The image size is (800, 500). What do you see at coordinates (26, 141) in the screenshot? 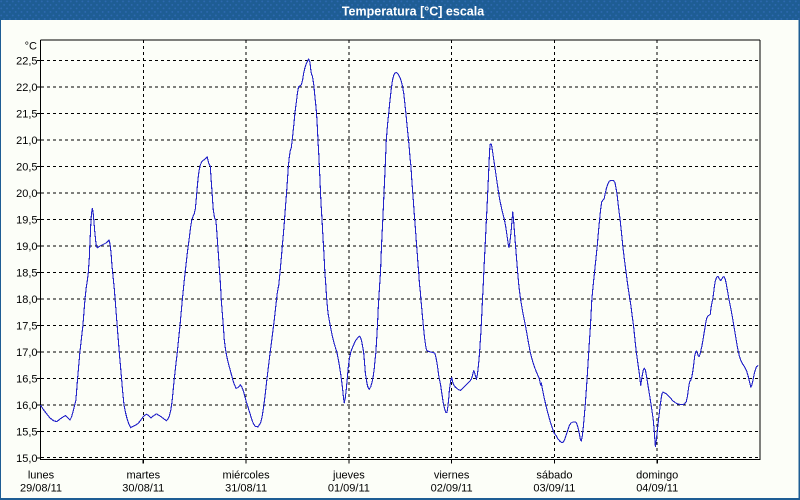
I see `svg-text: 21,0` at bounding box center [26, 141].